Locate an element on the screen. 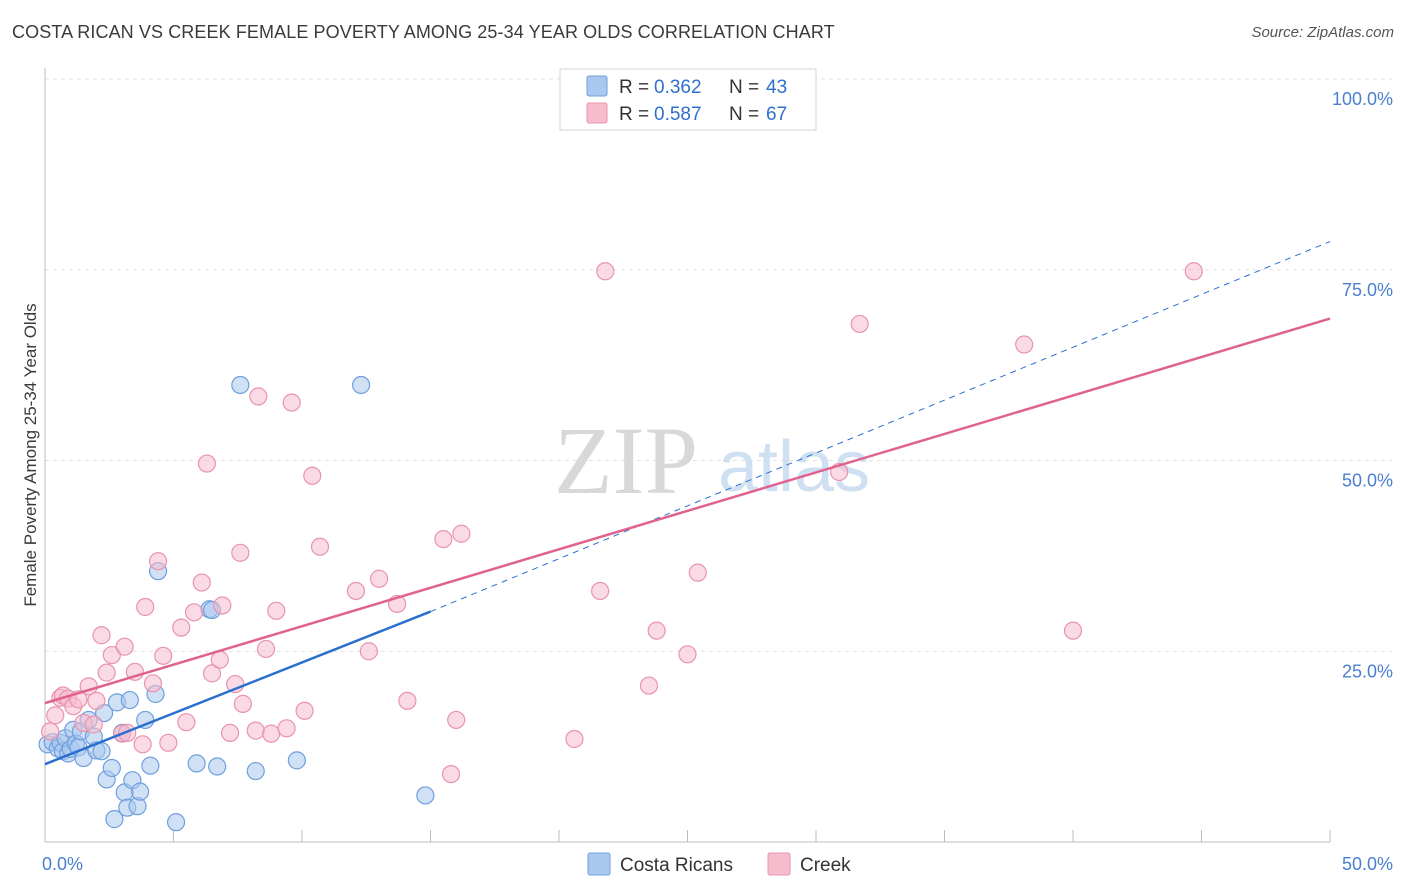 This screenshot has width=1406, height=892. x-tick-label-0: 0.0% is located at coordinates (62, 864).